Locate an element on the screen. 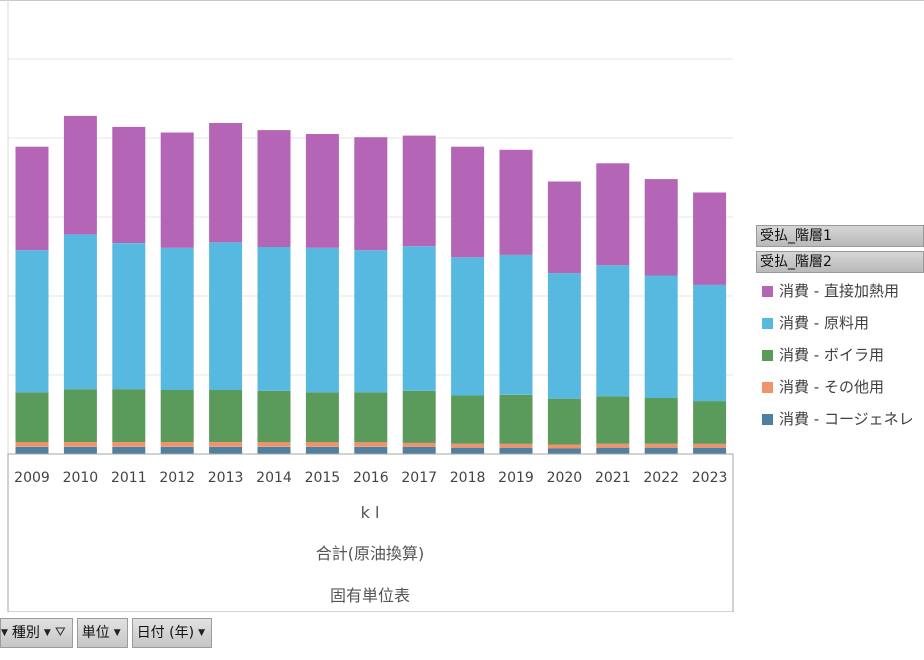  unit-label: k l is located at coordinates (370, 512).